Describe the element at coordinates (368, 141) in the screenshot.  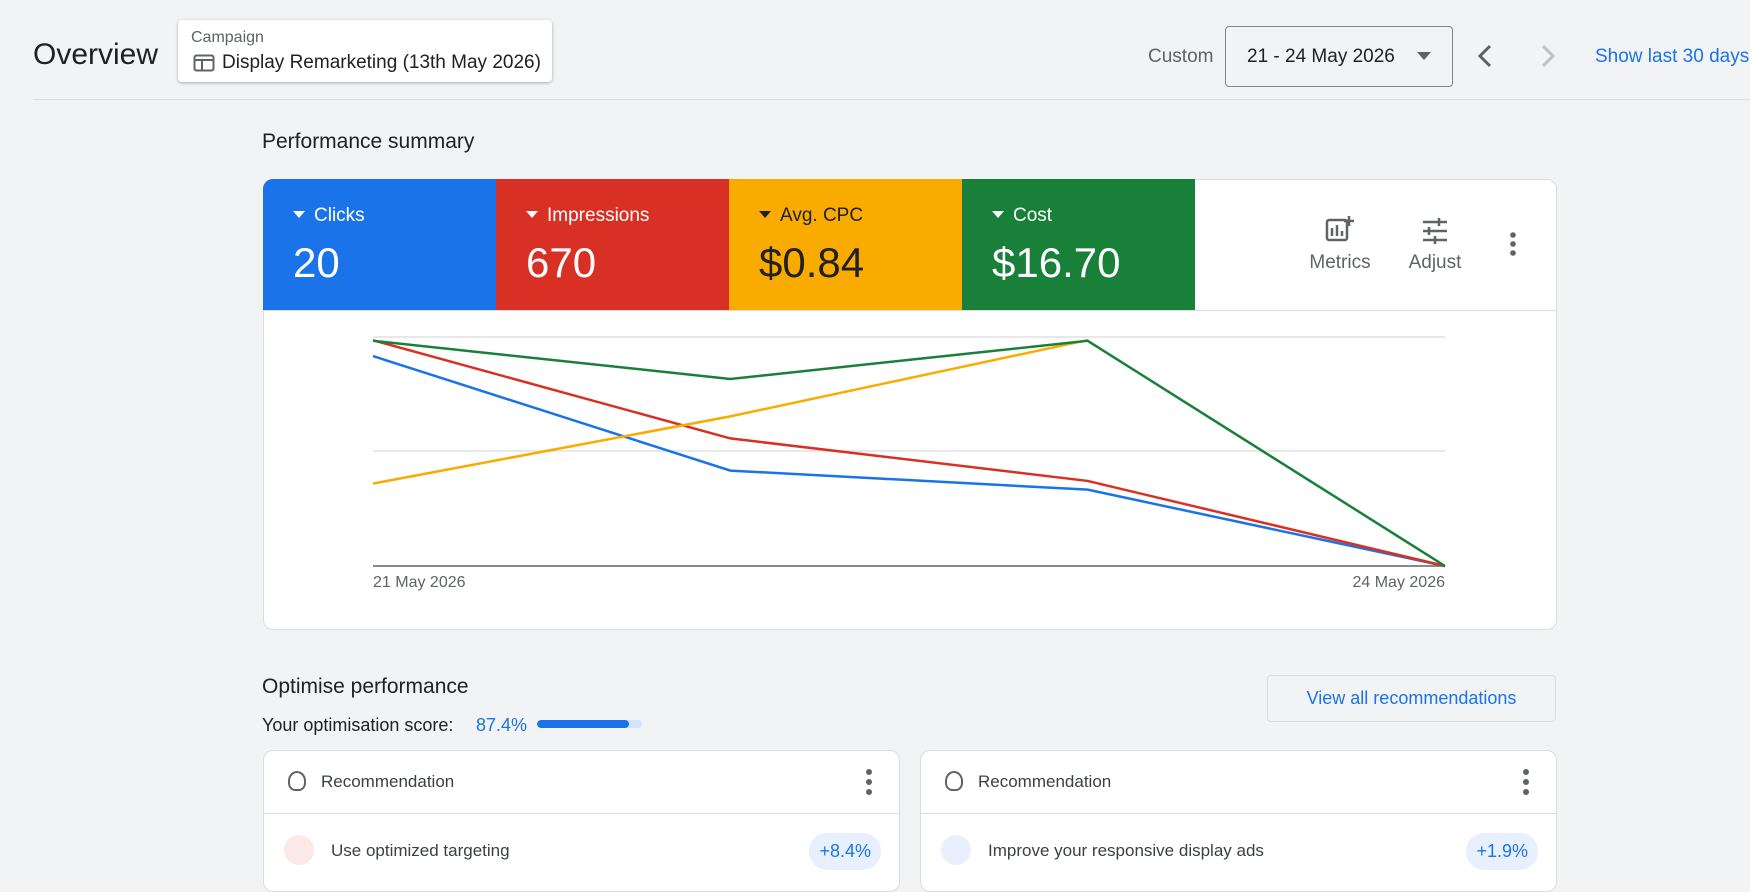
I see `section-title: Performance summary` at that location.